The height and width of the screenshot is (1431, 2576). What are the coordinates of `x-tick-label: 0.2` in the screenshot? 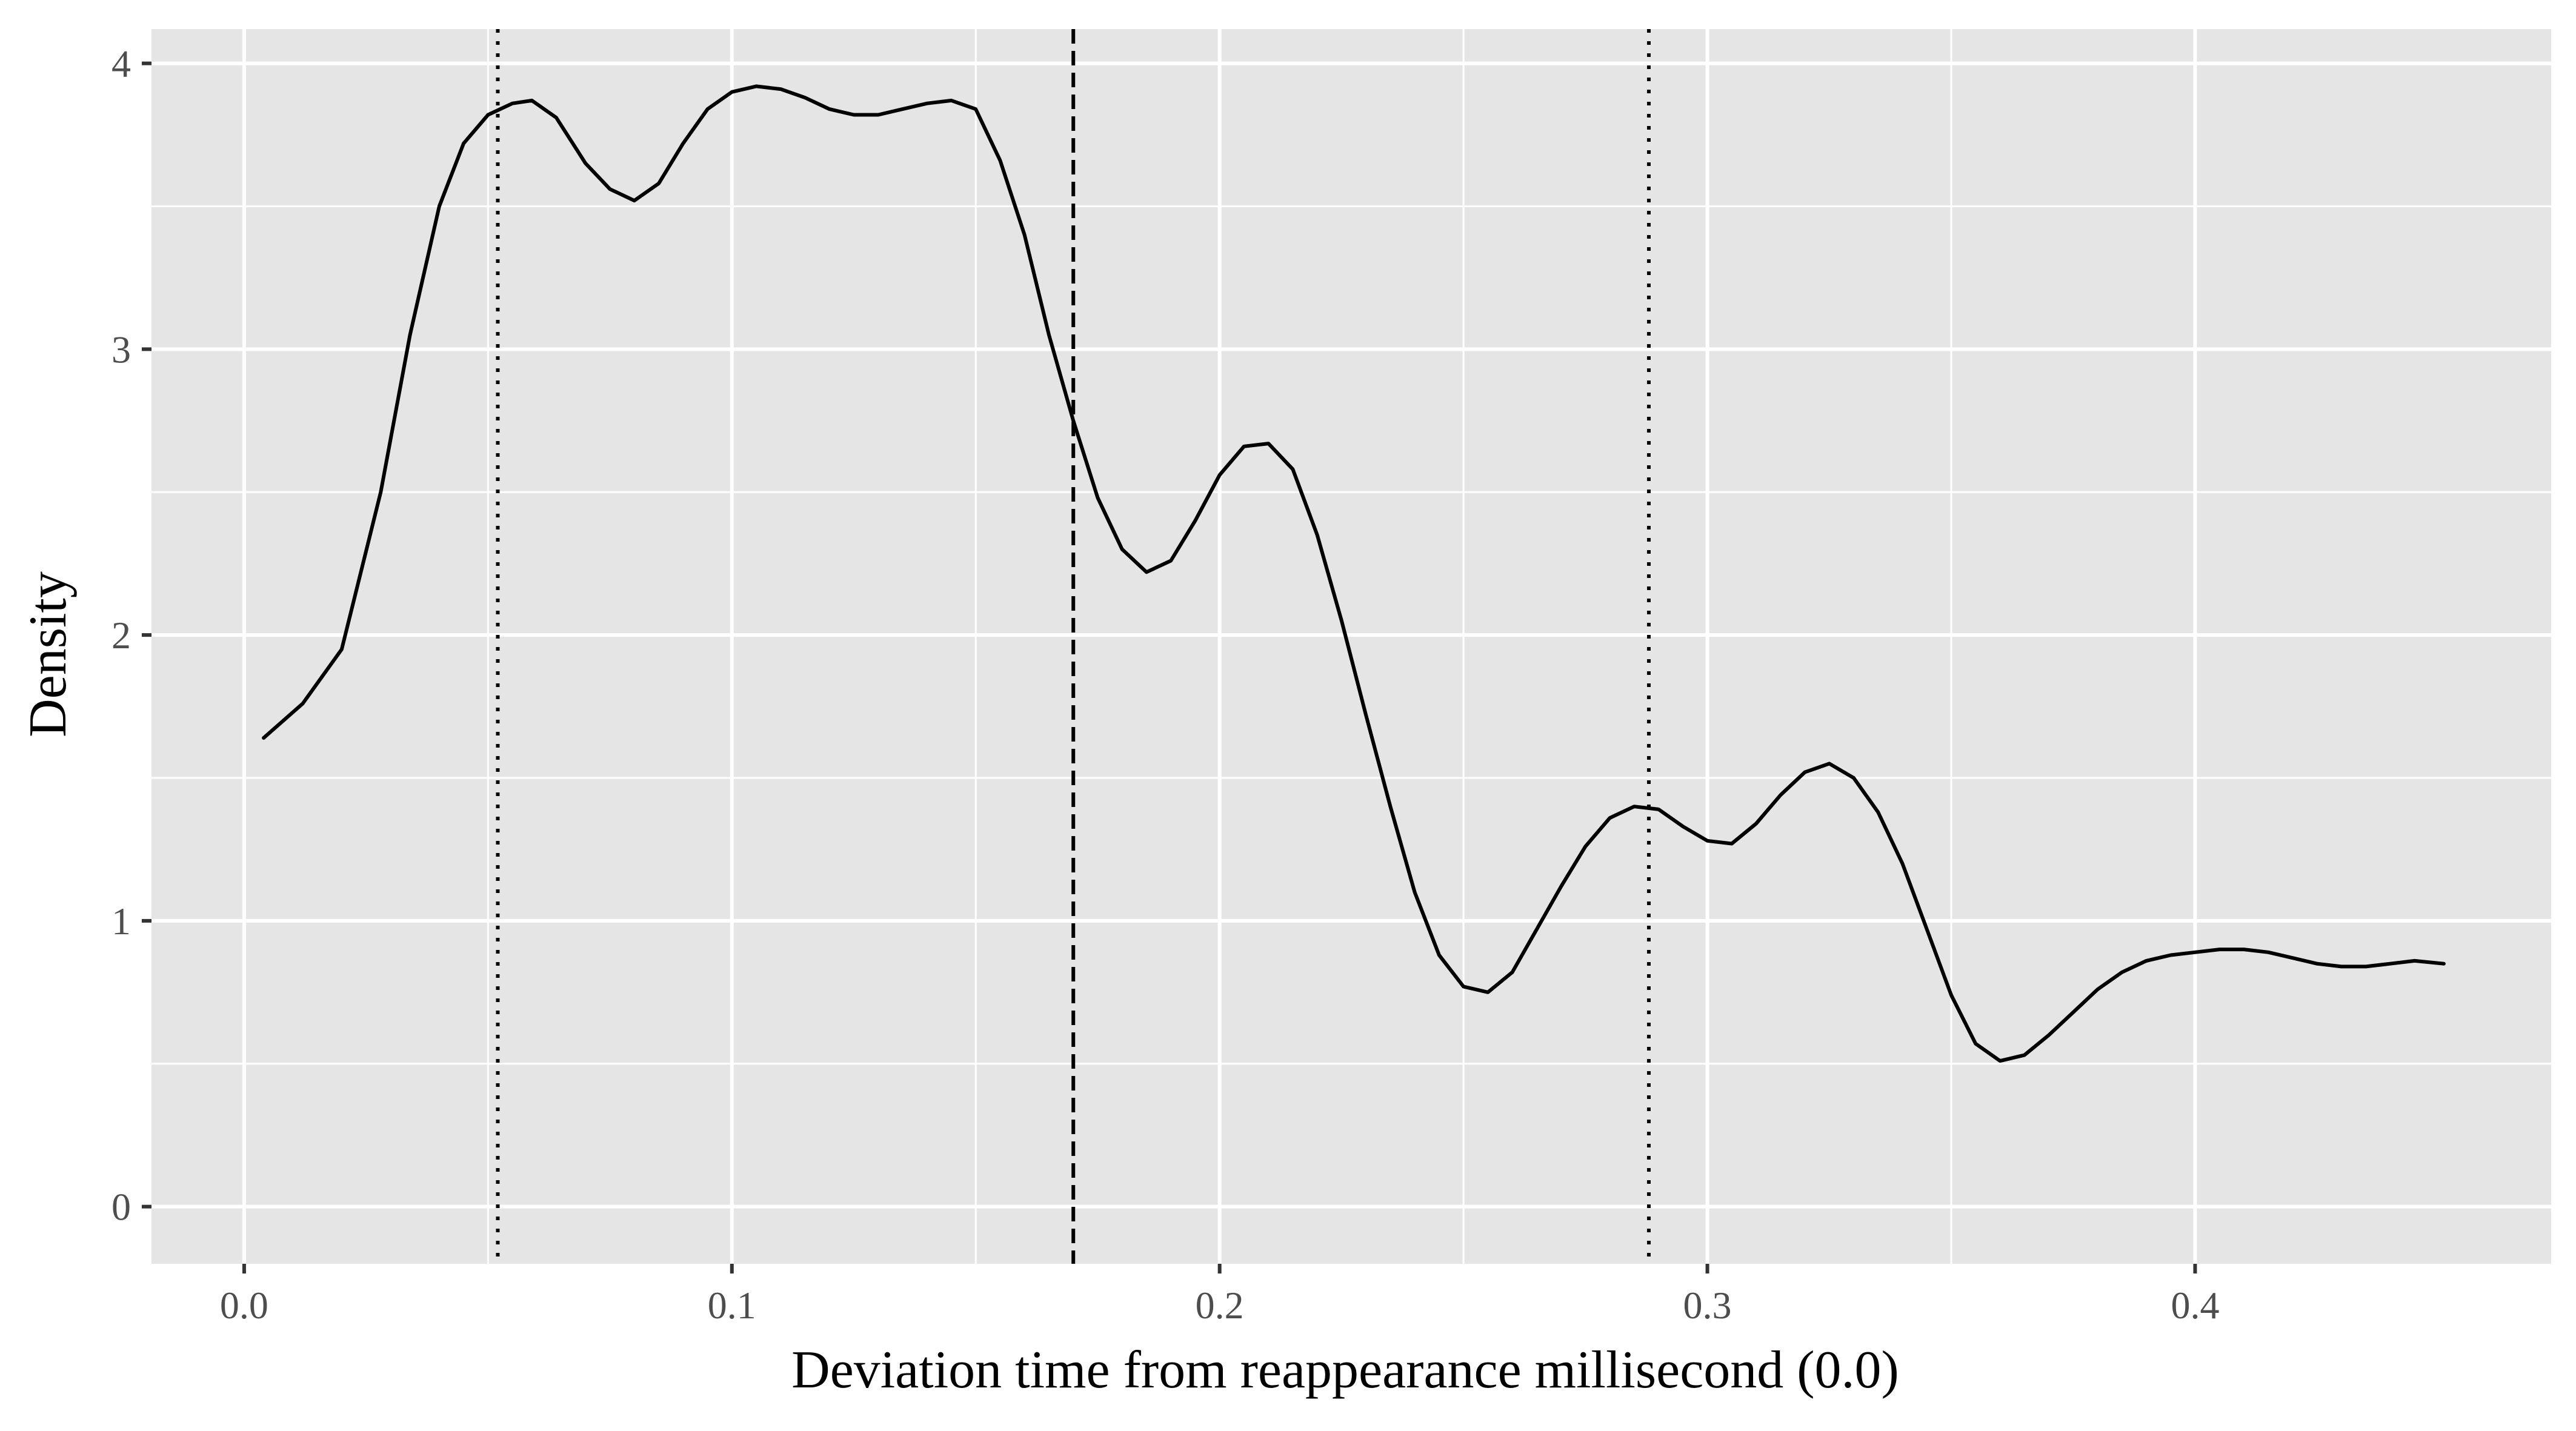 It's located at (1220, 1305).